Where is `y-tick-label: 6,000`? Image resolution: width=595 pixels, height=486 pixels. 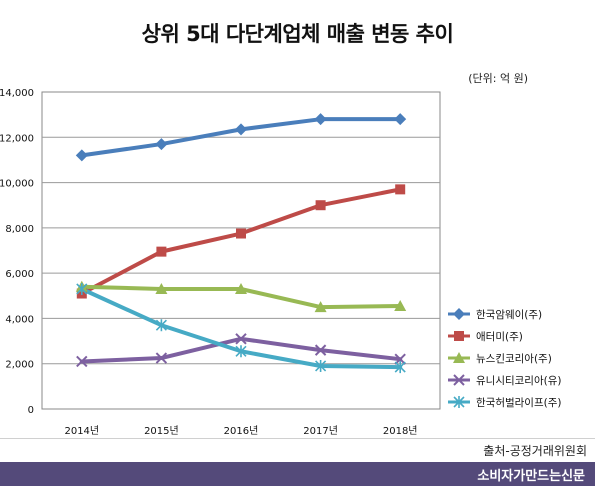 y-tick-label: 6,000 is located at coordinates (19, 274).